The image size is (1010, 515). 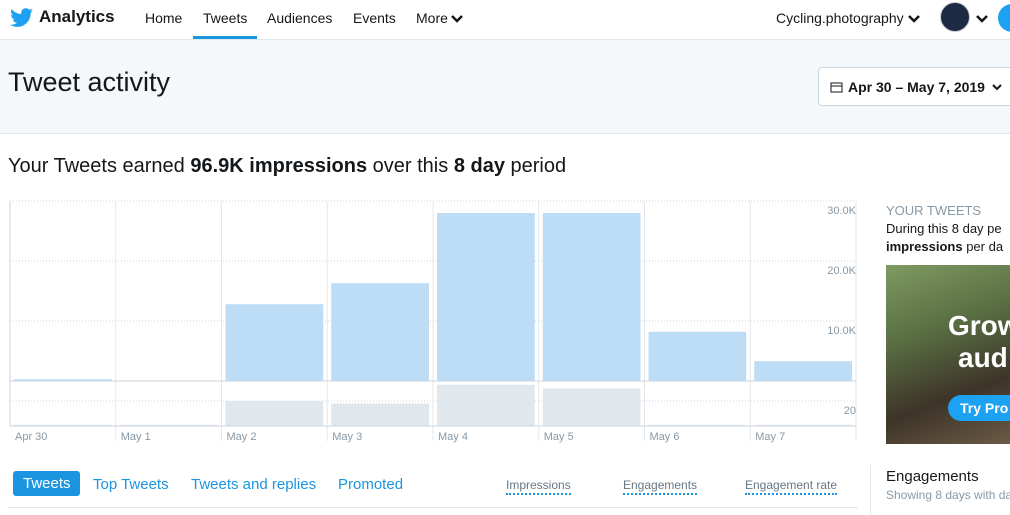 I want to click on x-tick-label: May 2, so click(x=242, y=437).